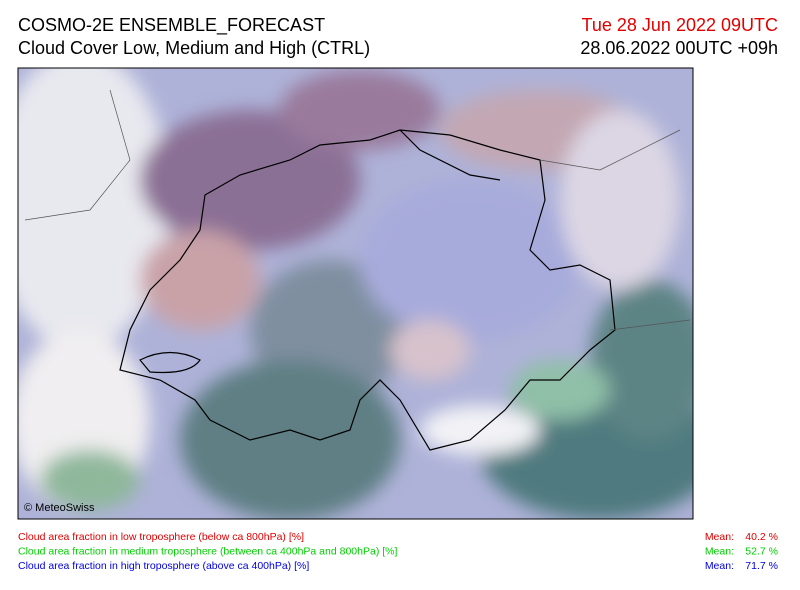 Image resolution: width=800 pixels, height=590 pixels. I want to click on mean-value: 40.2 %, so click(761, 537).